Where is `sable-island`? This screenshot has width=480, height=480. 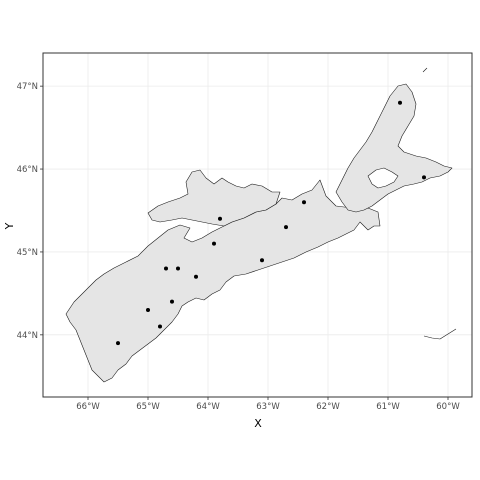
sable-island is located at coordinates (440, 334).